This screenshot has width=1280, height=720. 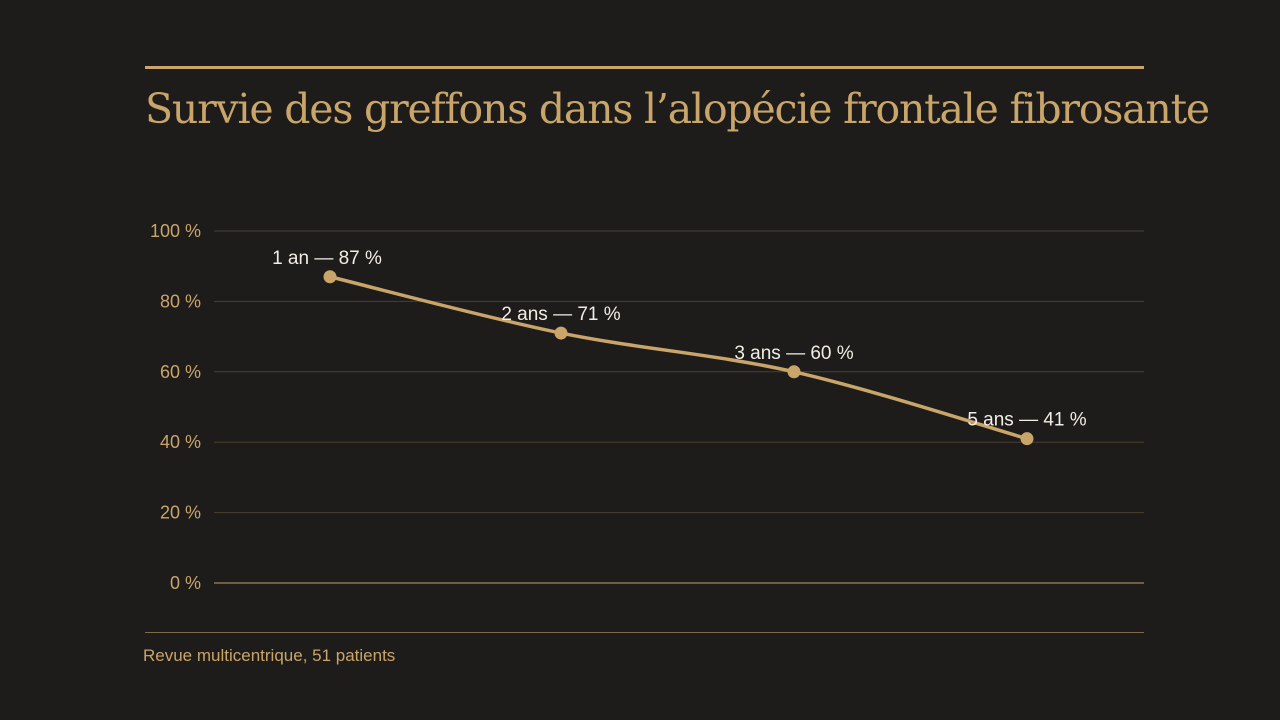 What do you see at coordinates (678, 358) in the screenshot?
I see `series-line` at bounding box center [678, 358].